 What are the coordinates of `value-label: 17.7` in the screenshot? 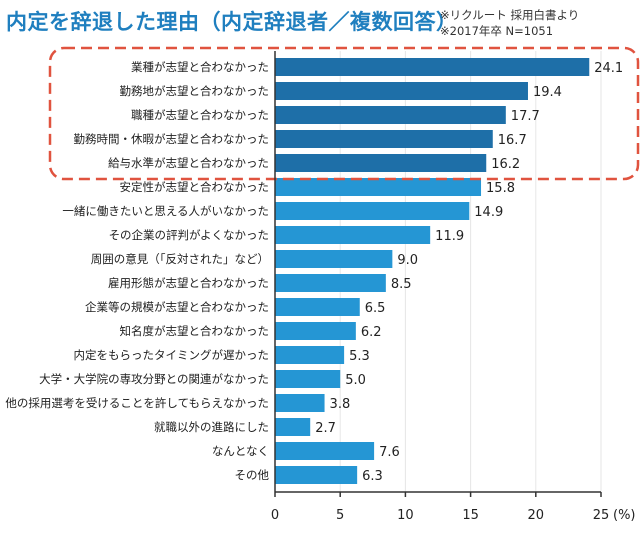 It's located at (525, 116).